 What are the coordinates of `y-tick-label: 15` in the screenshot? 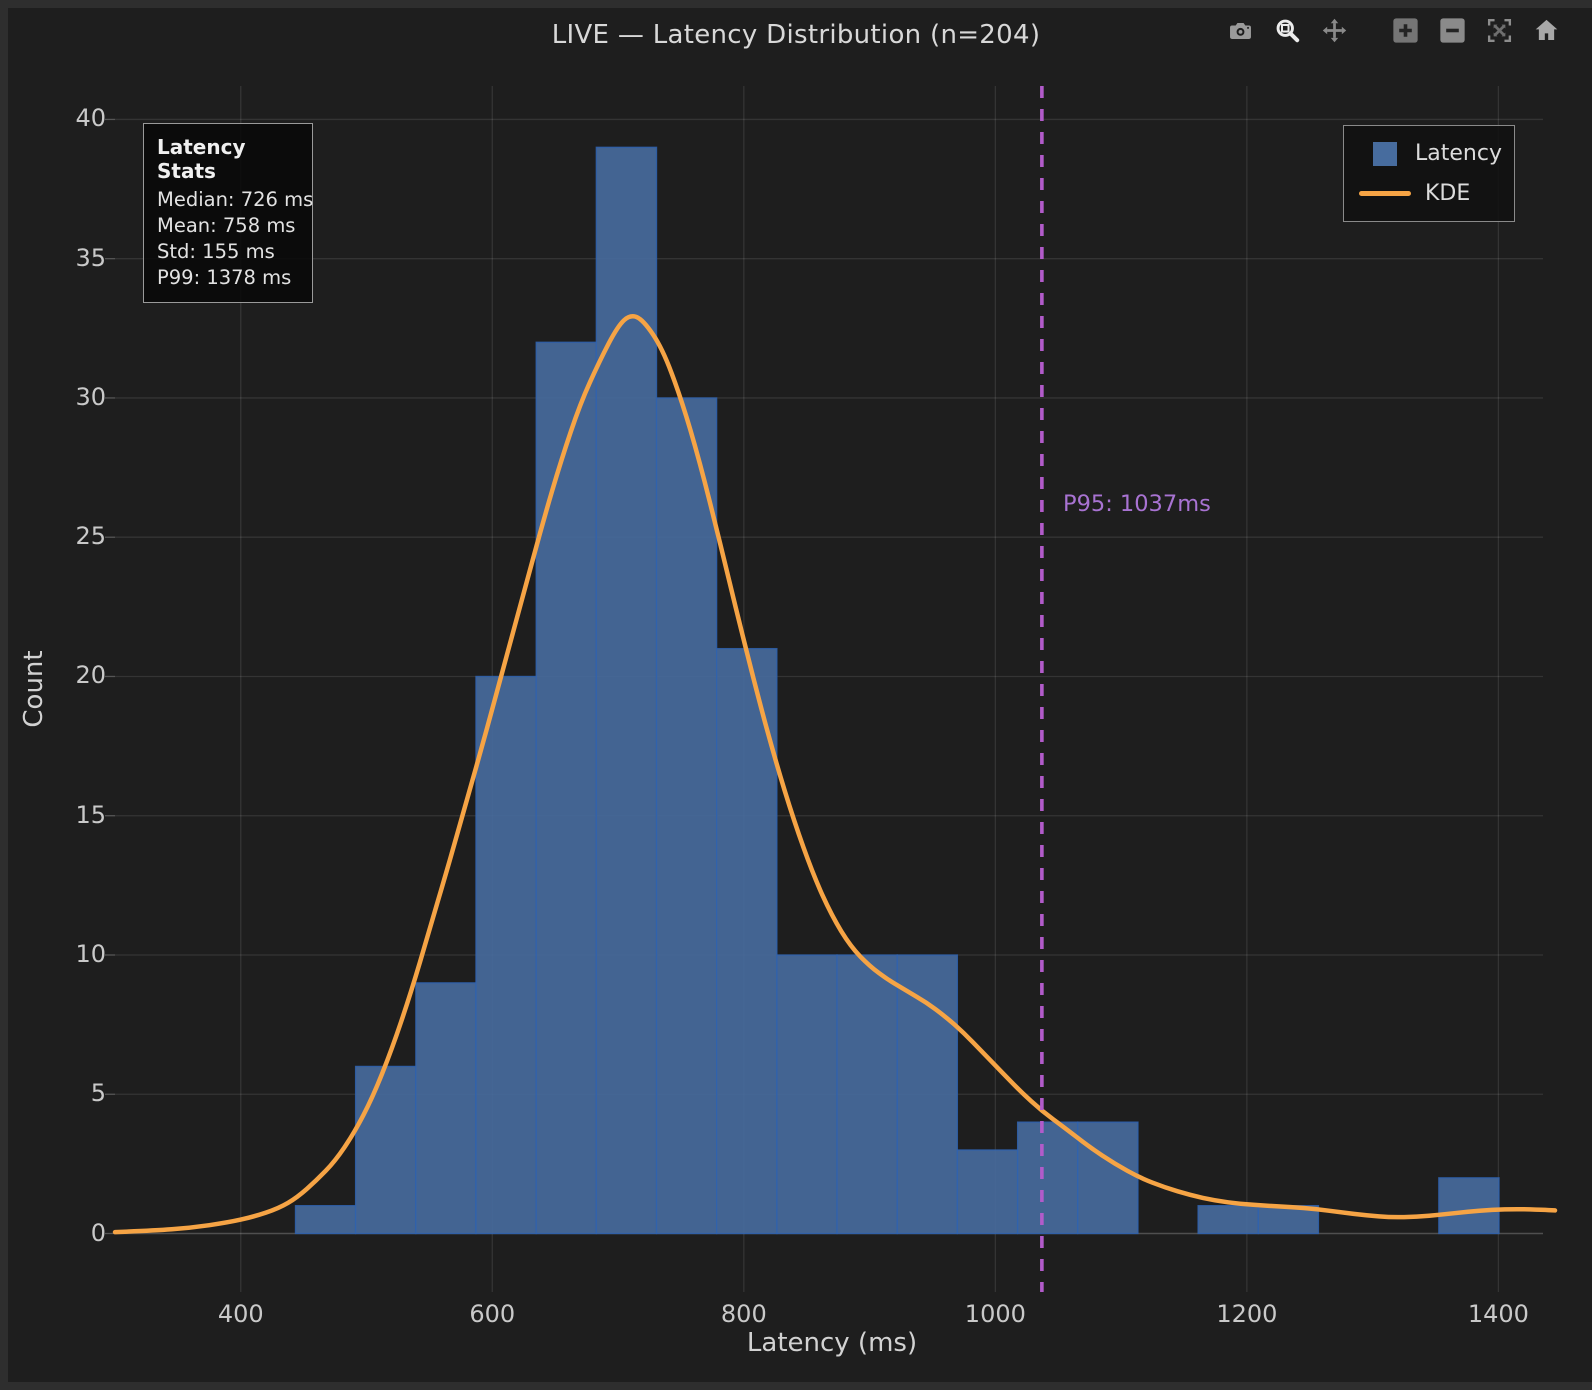 It's located at (90, 814).